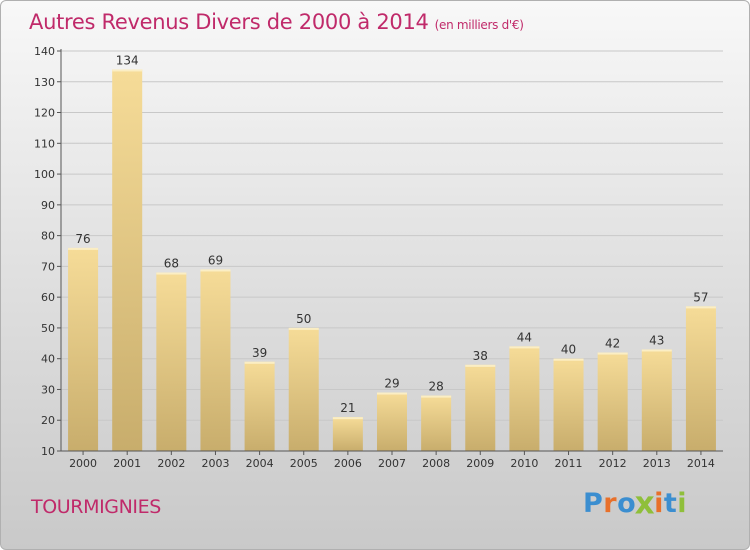 The image size is (750, 550). Describe the element at coordinates (347, 434) in the screenshot. I see `bar-2006` at that location.